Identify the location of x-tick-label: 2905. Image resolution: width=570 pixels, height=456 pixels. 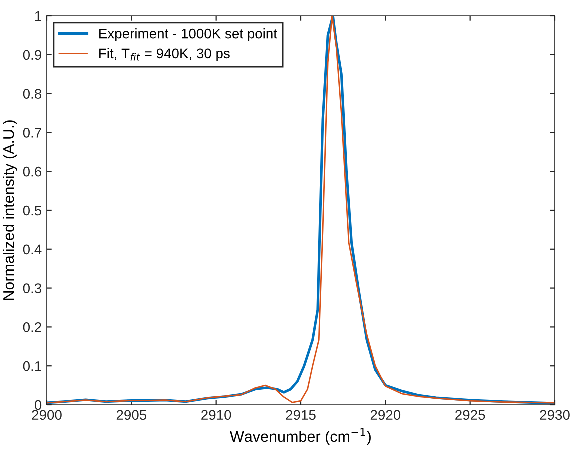
(131, 415).